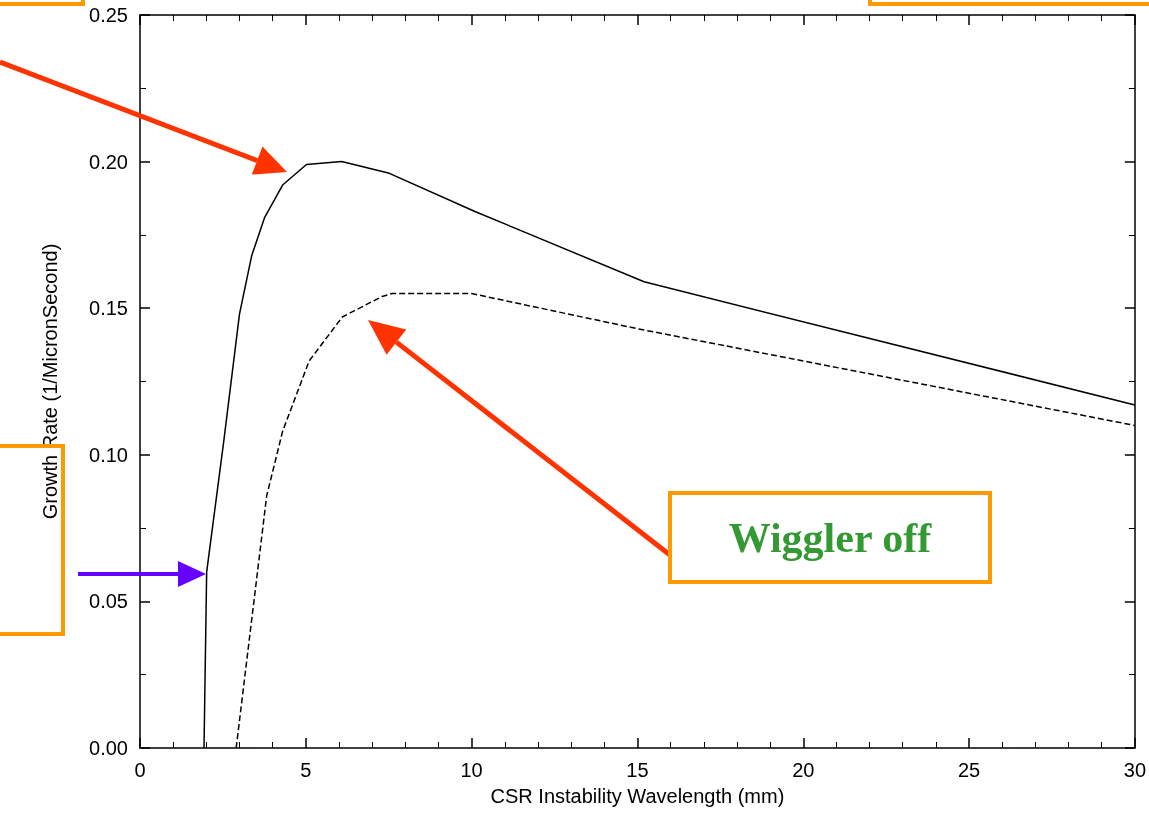 This screenshot has height=817, width=1149. What do you see at coordinates (140, 770) in the screenshot?
I see `x-tick-label: 0` at bounding box center [140, 770].